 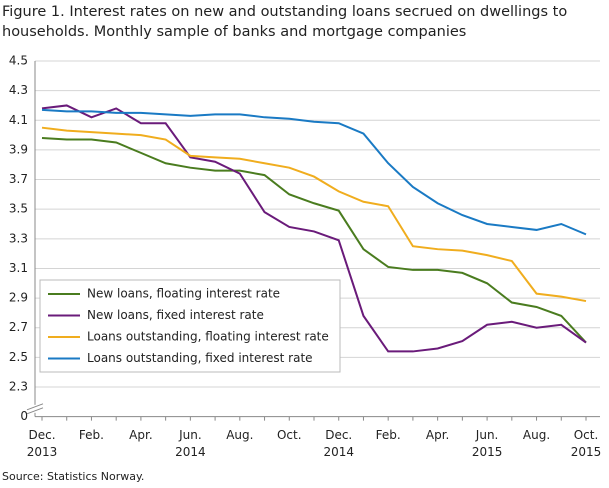 I want to click on y-tick-label: 4.3, so click(x=18, y=90).